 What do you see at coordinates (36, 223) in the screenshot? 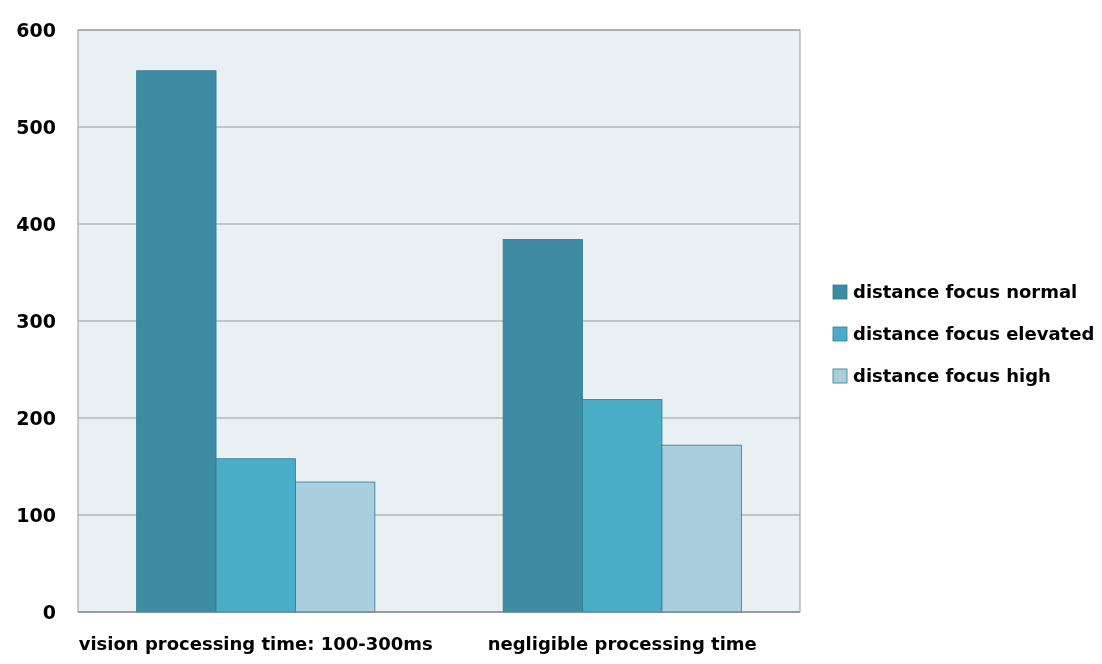
I see `y-tick-label: 400` at bounding box center [36, 223].